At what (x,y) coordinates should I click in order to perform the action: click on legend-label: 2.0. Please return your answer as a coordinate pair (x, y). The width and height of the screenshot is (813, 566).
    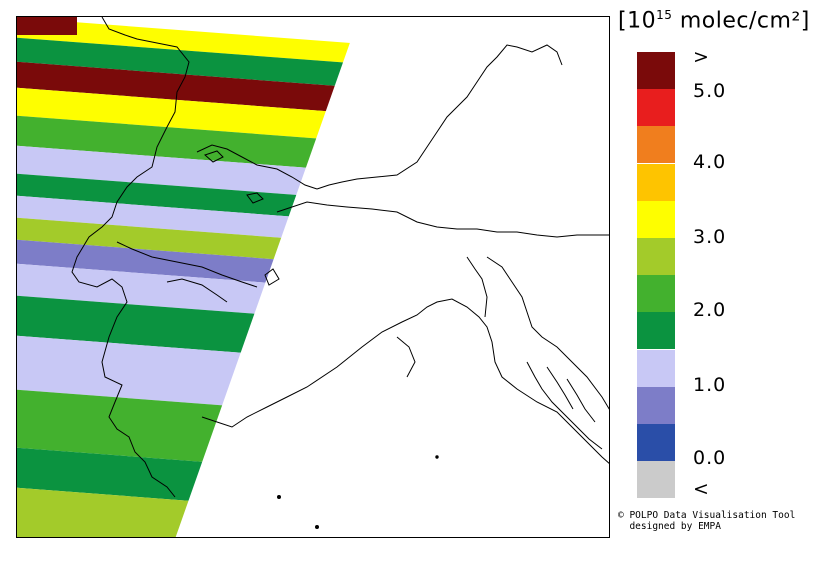
    Looking at the image, I should click on (710, 310).